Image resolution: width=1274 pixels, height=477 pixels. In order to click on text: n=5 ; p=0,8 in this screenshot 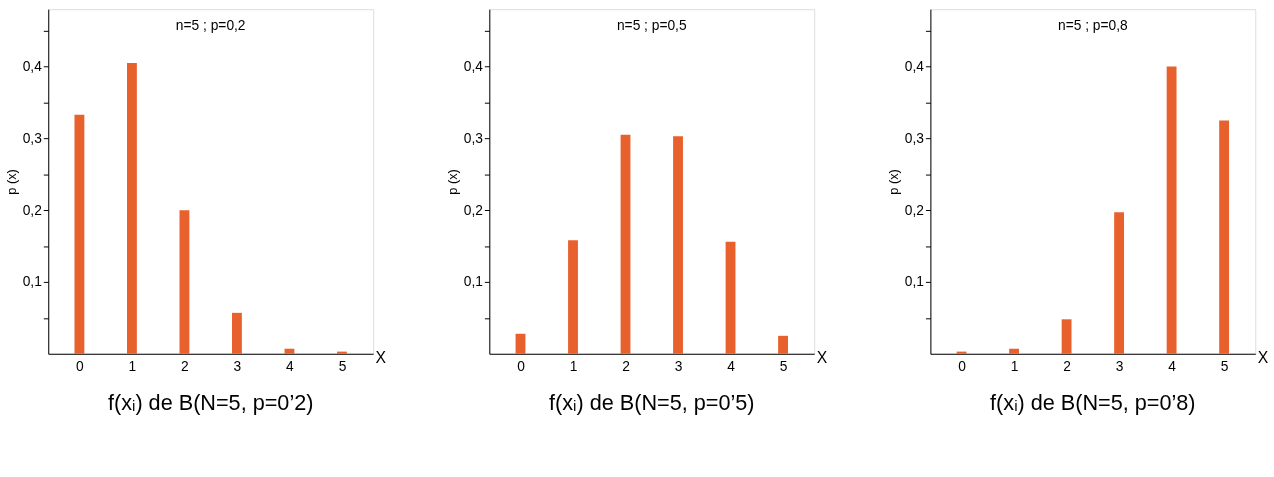, I will do `click(1093, 25)`.